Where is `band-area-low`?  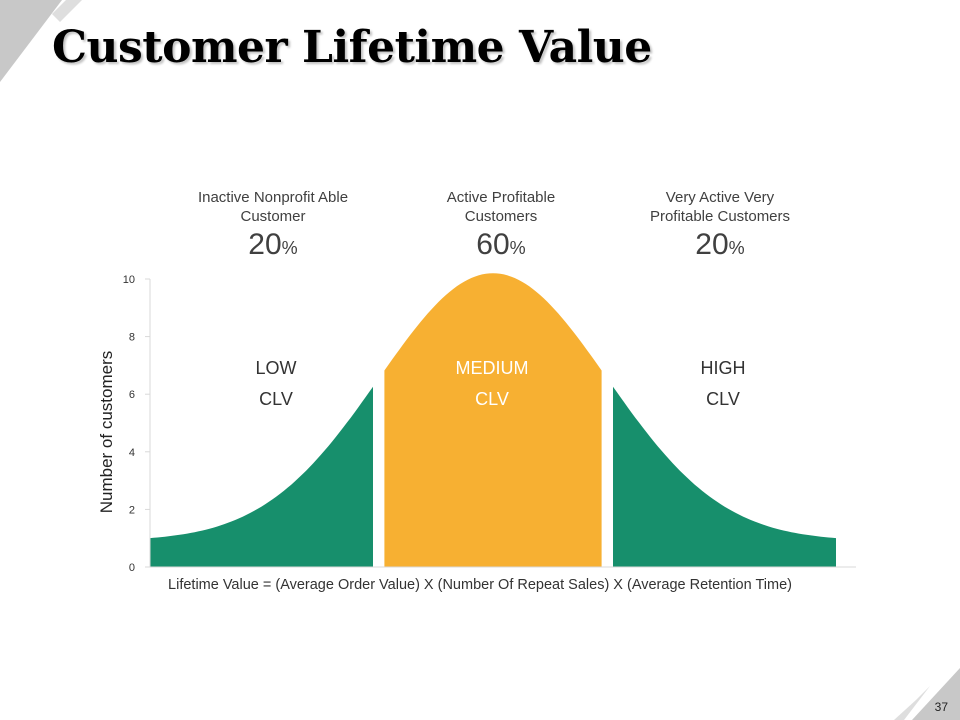 band-area-low is located at coordinates (261, 476).